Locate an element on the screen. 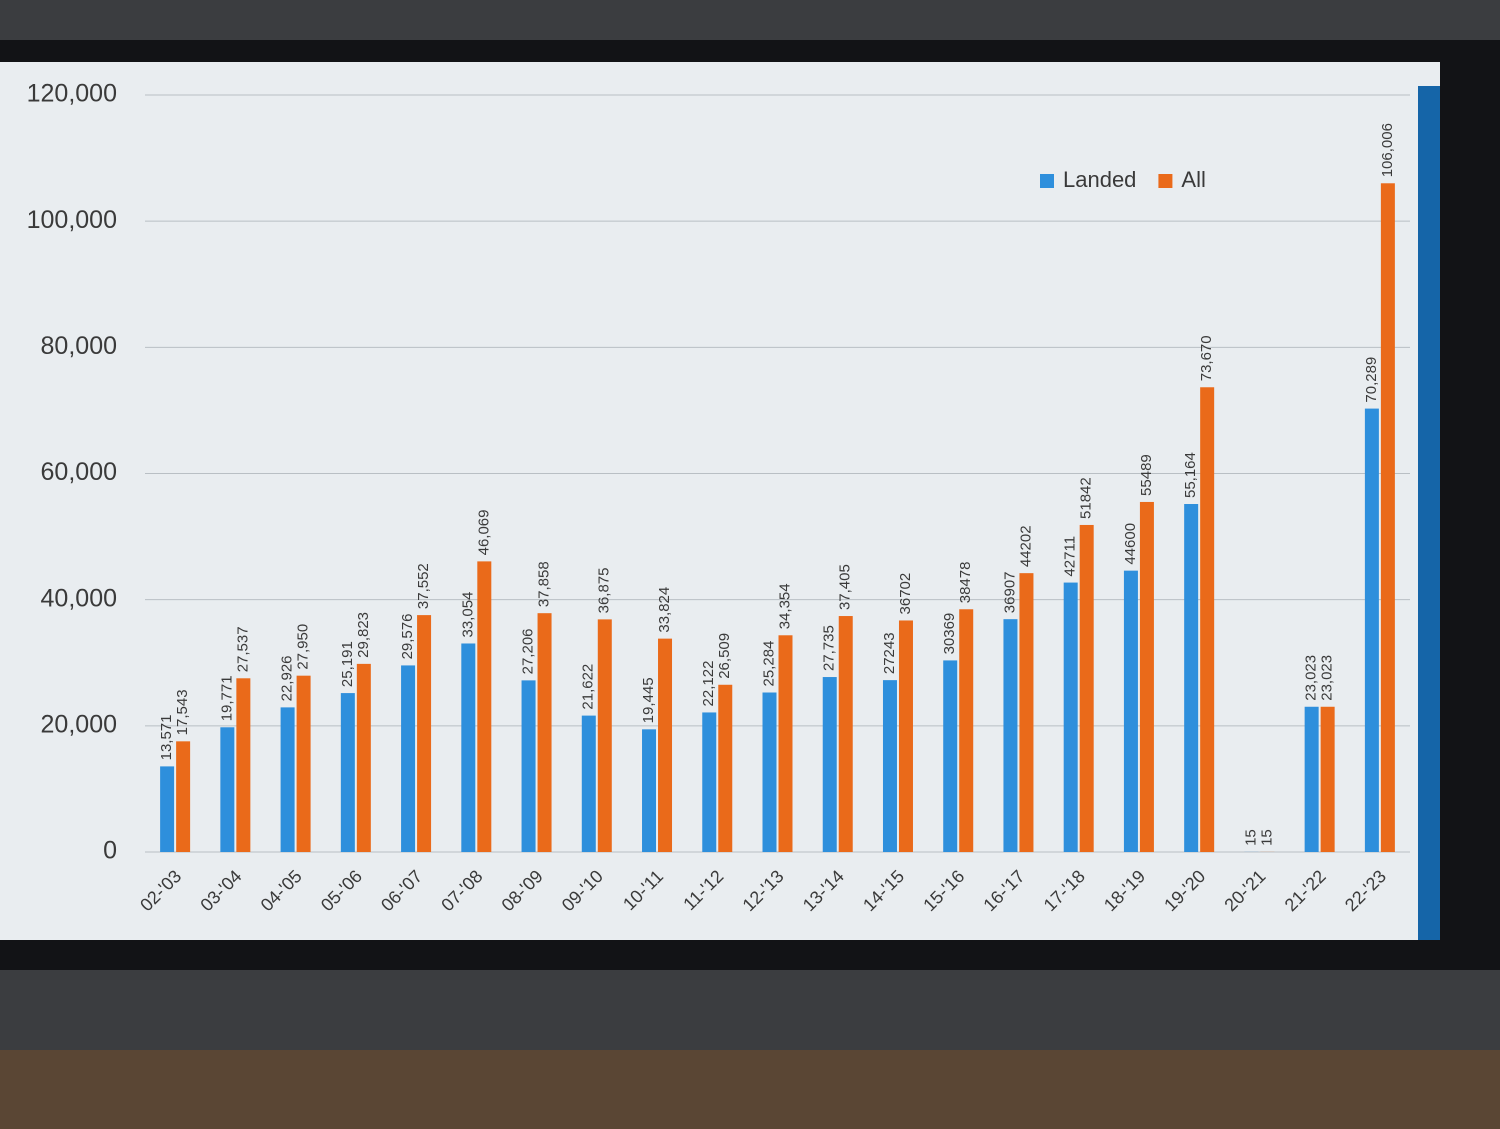 This screenshot has width=1500, height=1129. y-tick-label: 0 is located at coordinates (110, 851).